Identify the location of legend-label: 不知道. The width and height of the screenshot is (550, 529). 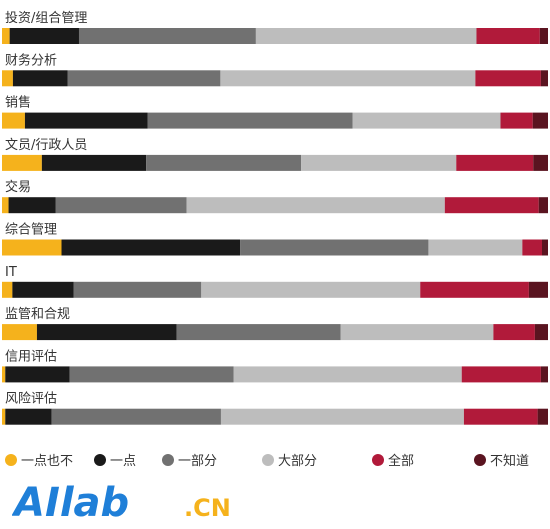
(509, 461).